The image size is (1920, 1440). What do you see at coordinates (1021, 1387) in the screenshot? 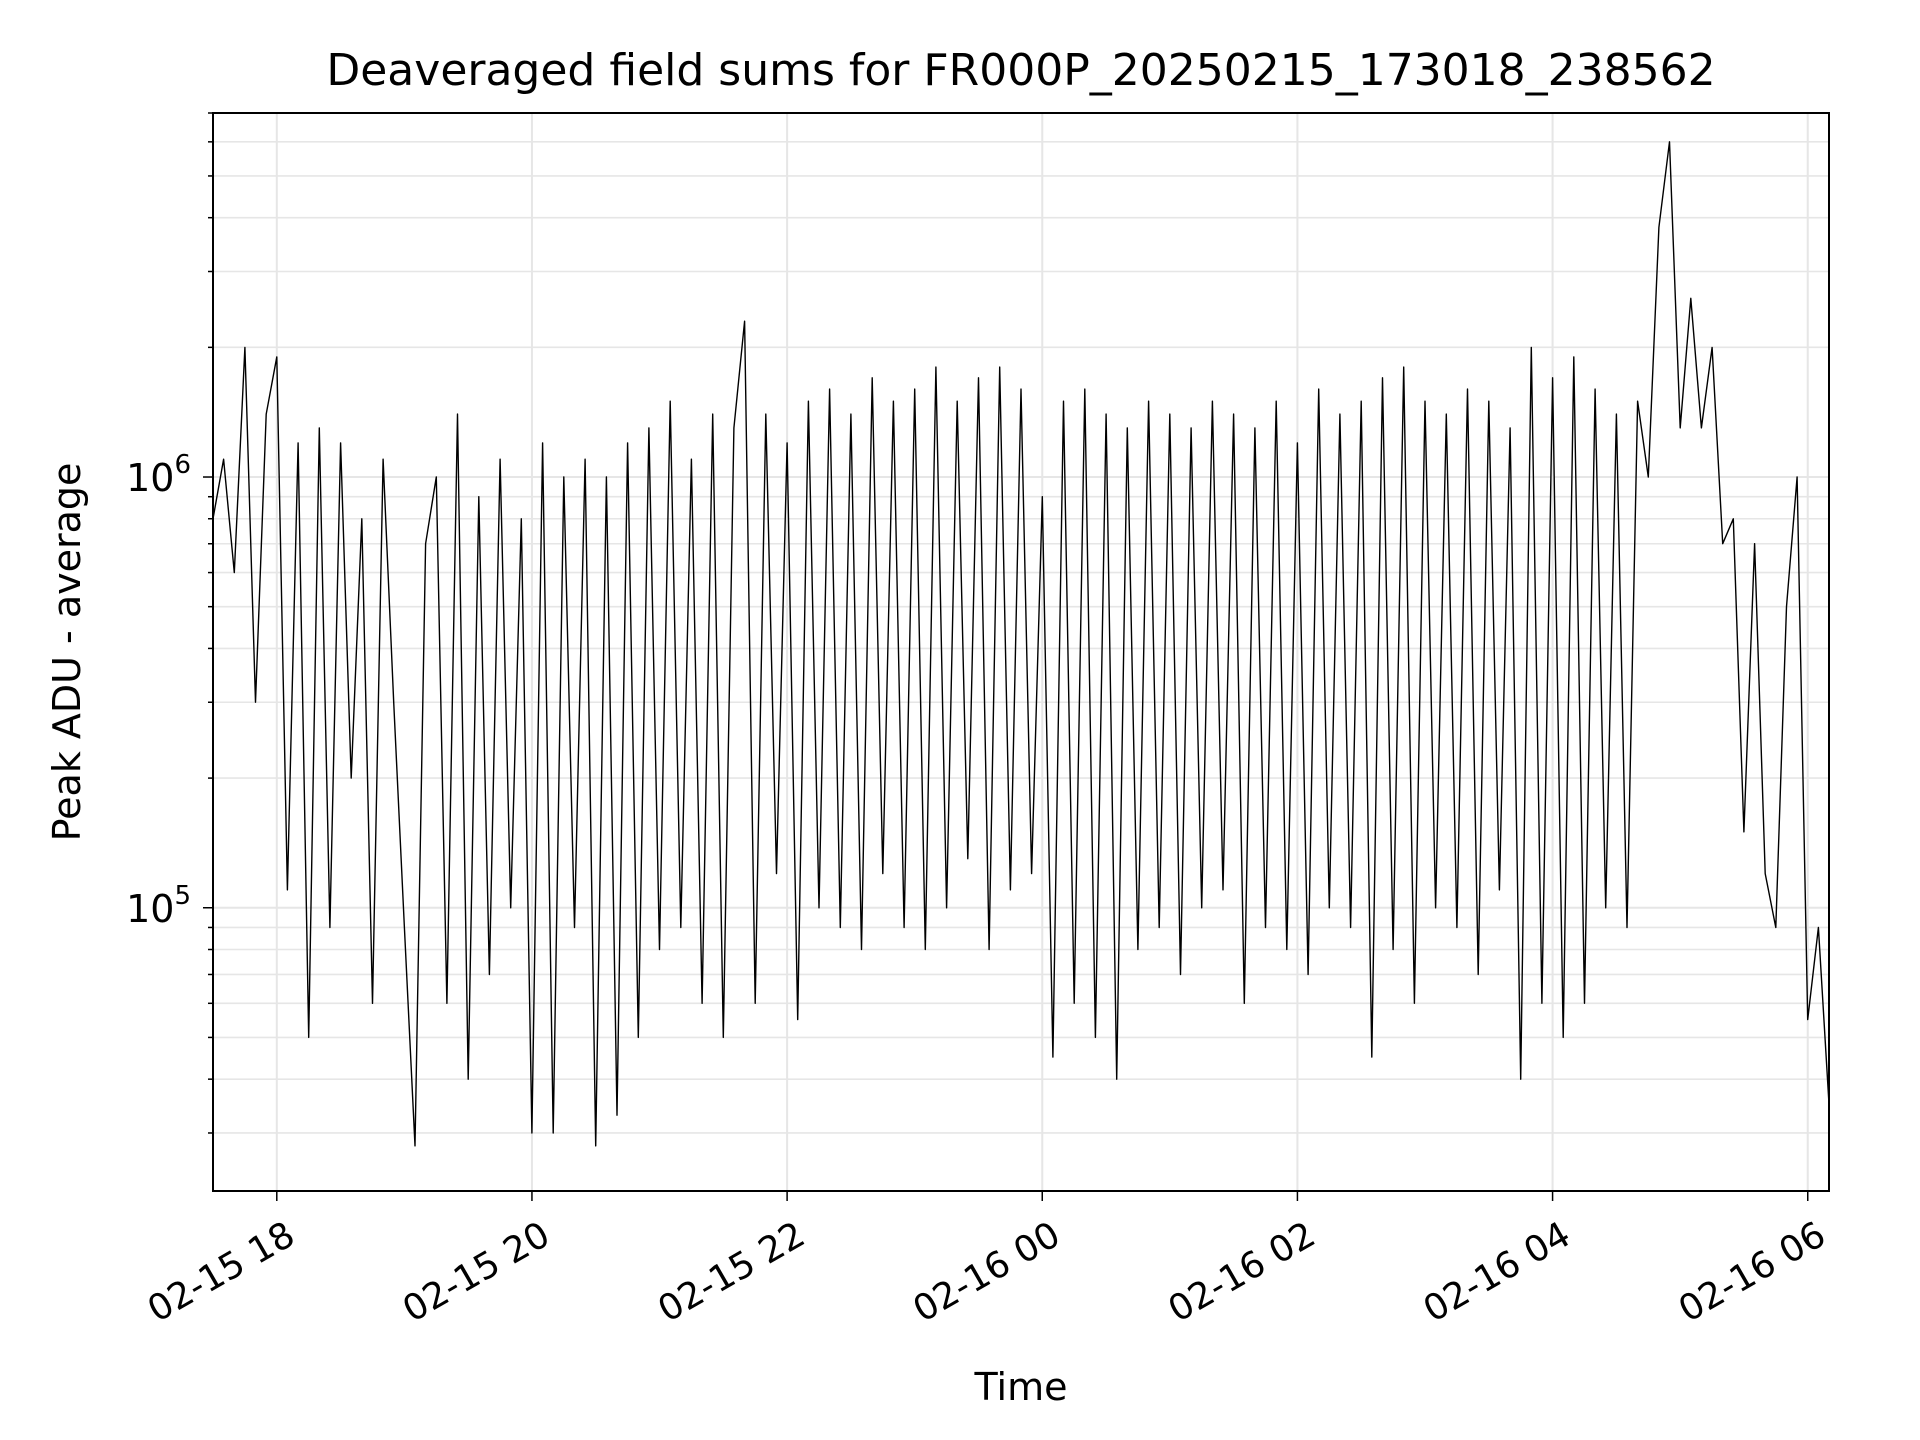
I see `x-axis-label: Time` at bounding box center [1021, 1387].